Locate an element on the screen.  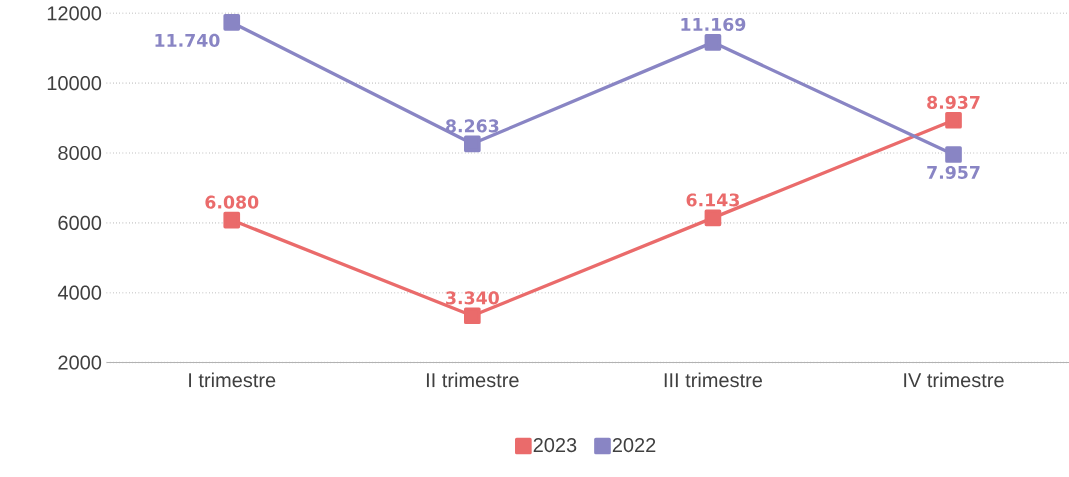
legend-label: 2023 is located at coordinates (555, 445).